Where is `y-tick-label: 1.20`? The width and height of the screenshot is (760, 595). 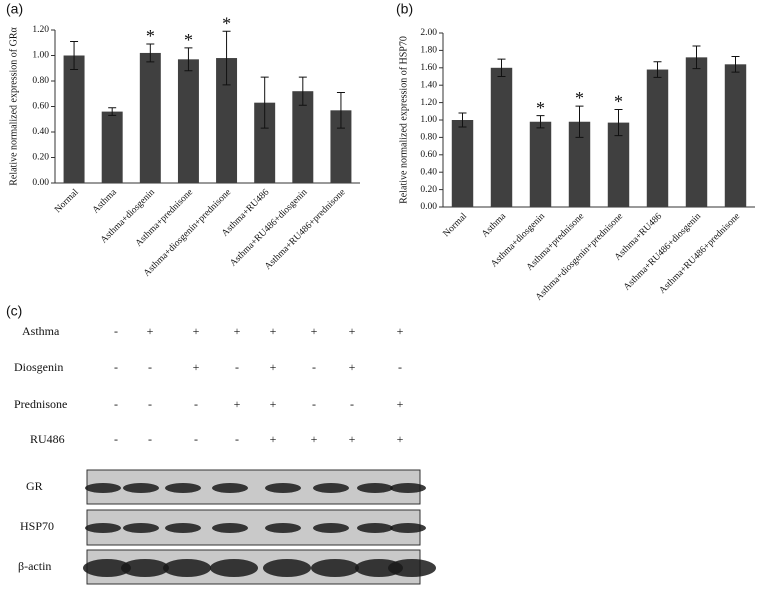 y-tick-label: 1.20 is located at coordinates (40, 30).